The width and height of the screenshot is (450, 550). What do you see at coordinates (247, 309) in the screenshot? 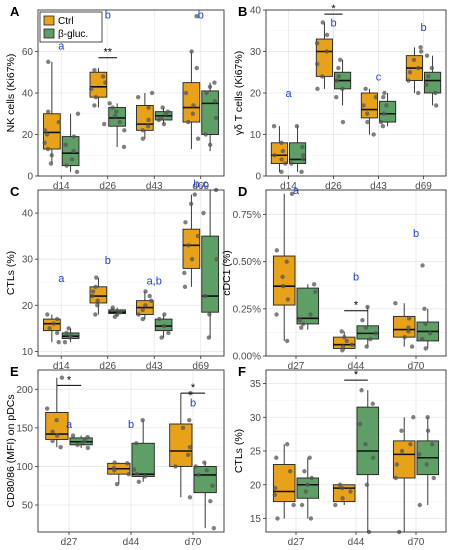
I see `y-tick-label: 0.25%` at bounding box center [247, 309].